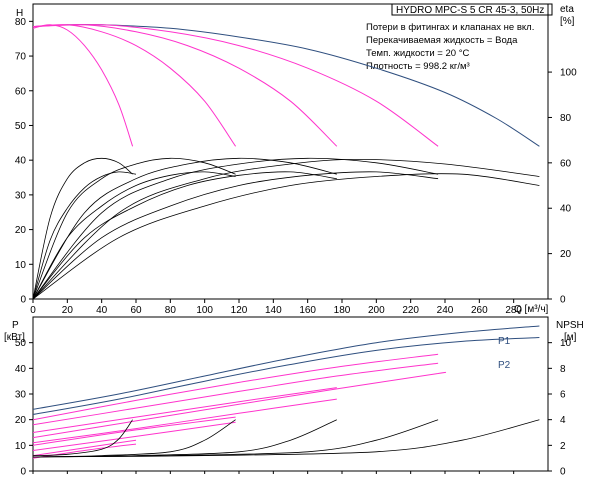 The image size is (592, 480). Describe the element at coordinates (171, 310) in the screenshot. I see `x-tick-label: 80` at that location.